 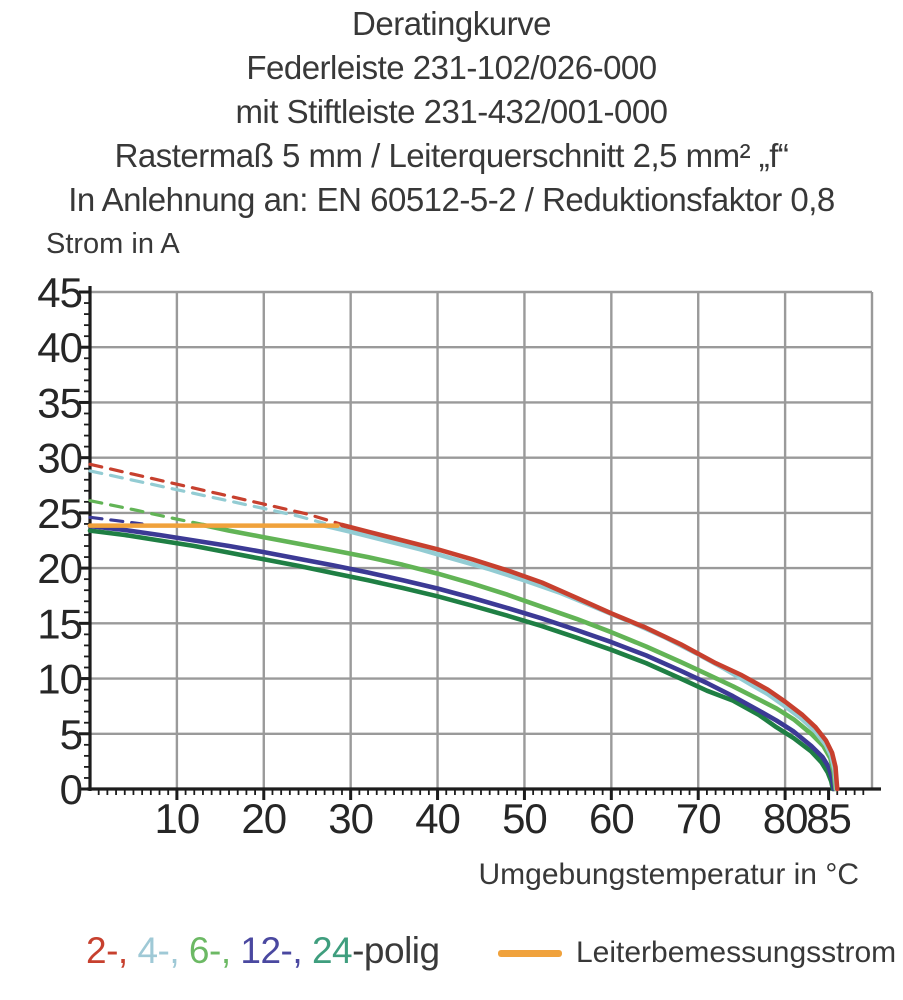 I want to click on title-line-2: Federleiste 231-102/026-000, so click(x=451, y=67).